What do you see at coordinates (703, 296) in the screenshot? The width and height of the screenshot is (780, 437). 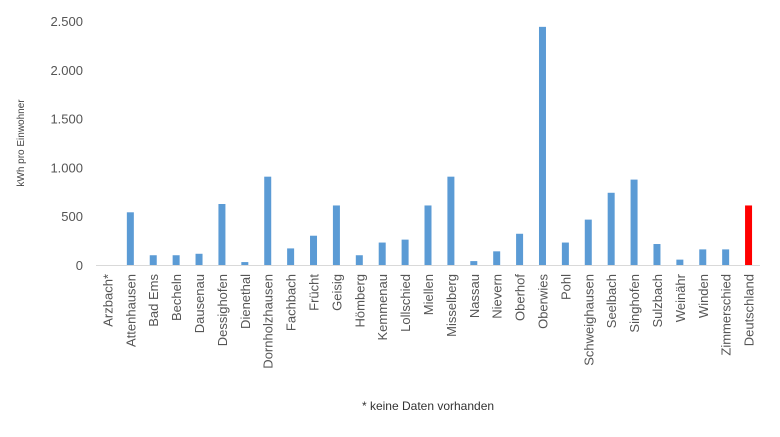 I see `x-tick-label: Winden` at bounding box center [703, 296].